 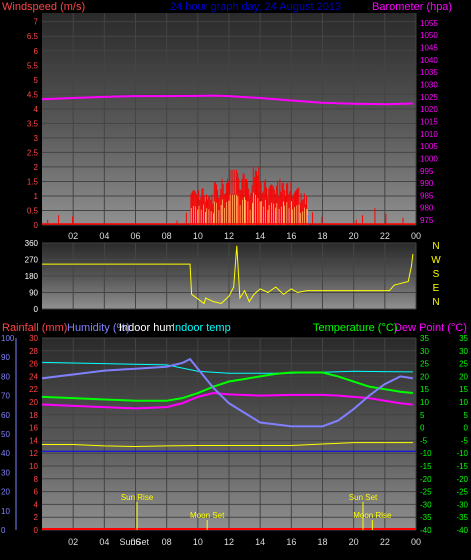 I want to click on wind-tick-label: 4, so click(x=36, y=109).